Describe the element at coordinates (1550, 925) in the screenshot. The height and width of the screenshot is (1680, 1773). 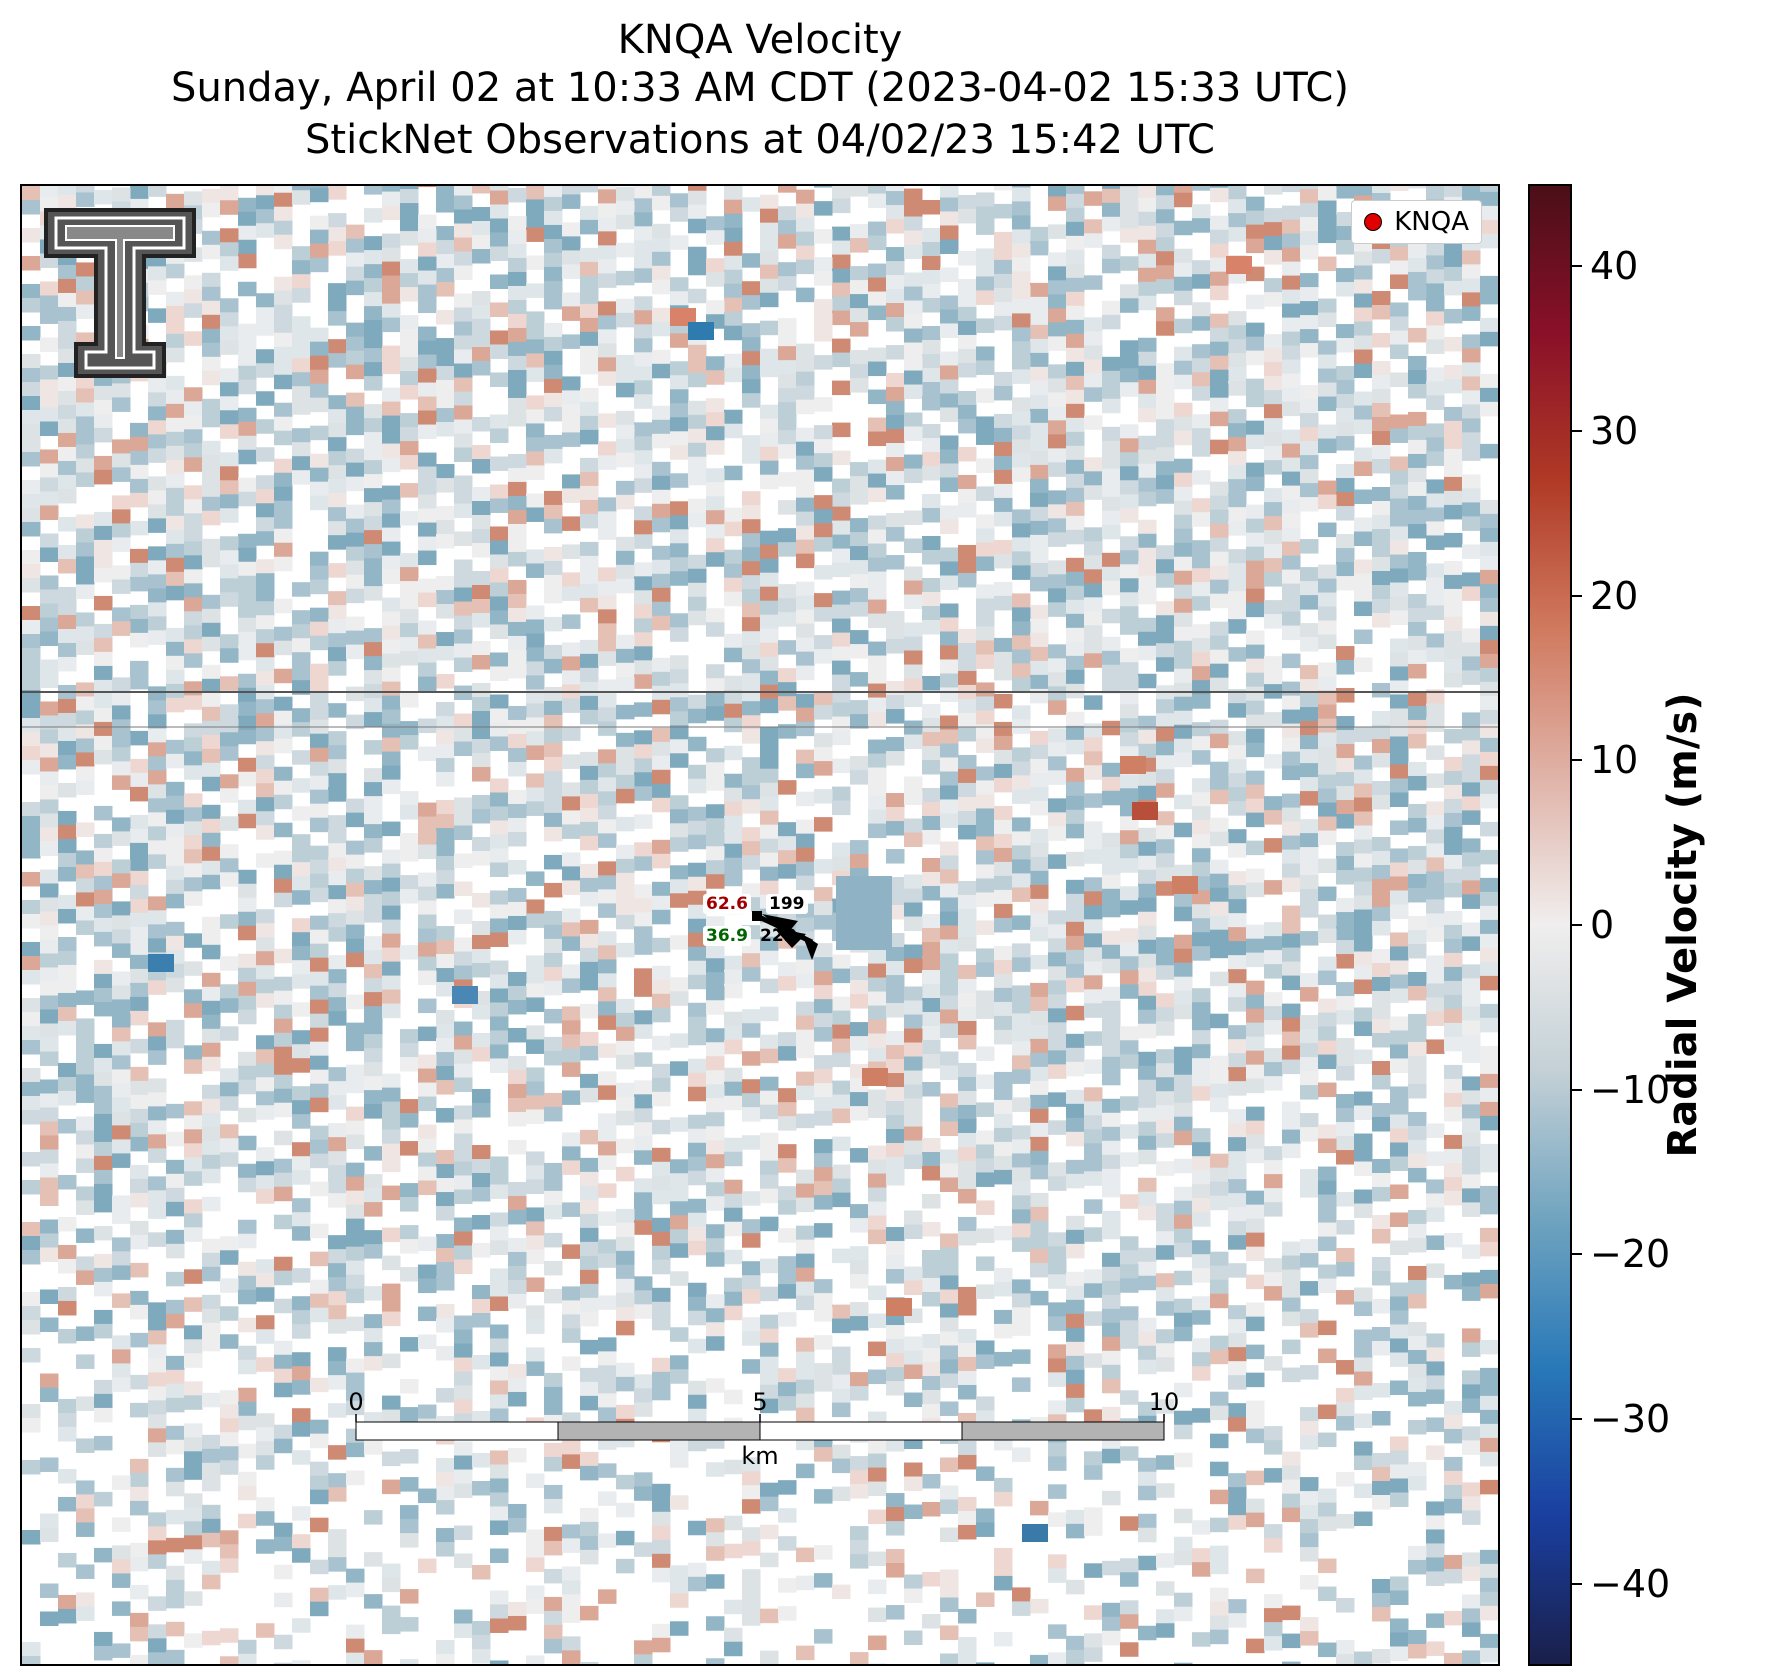
I see `velocity-colorbar` at that location.